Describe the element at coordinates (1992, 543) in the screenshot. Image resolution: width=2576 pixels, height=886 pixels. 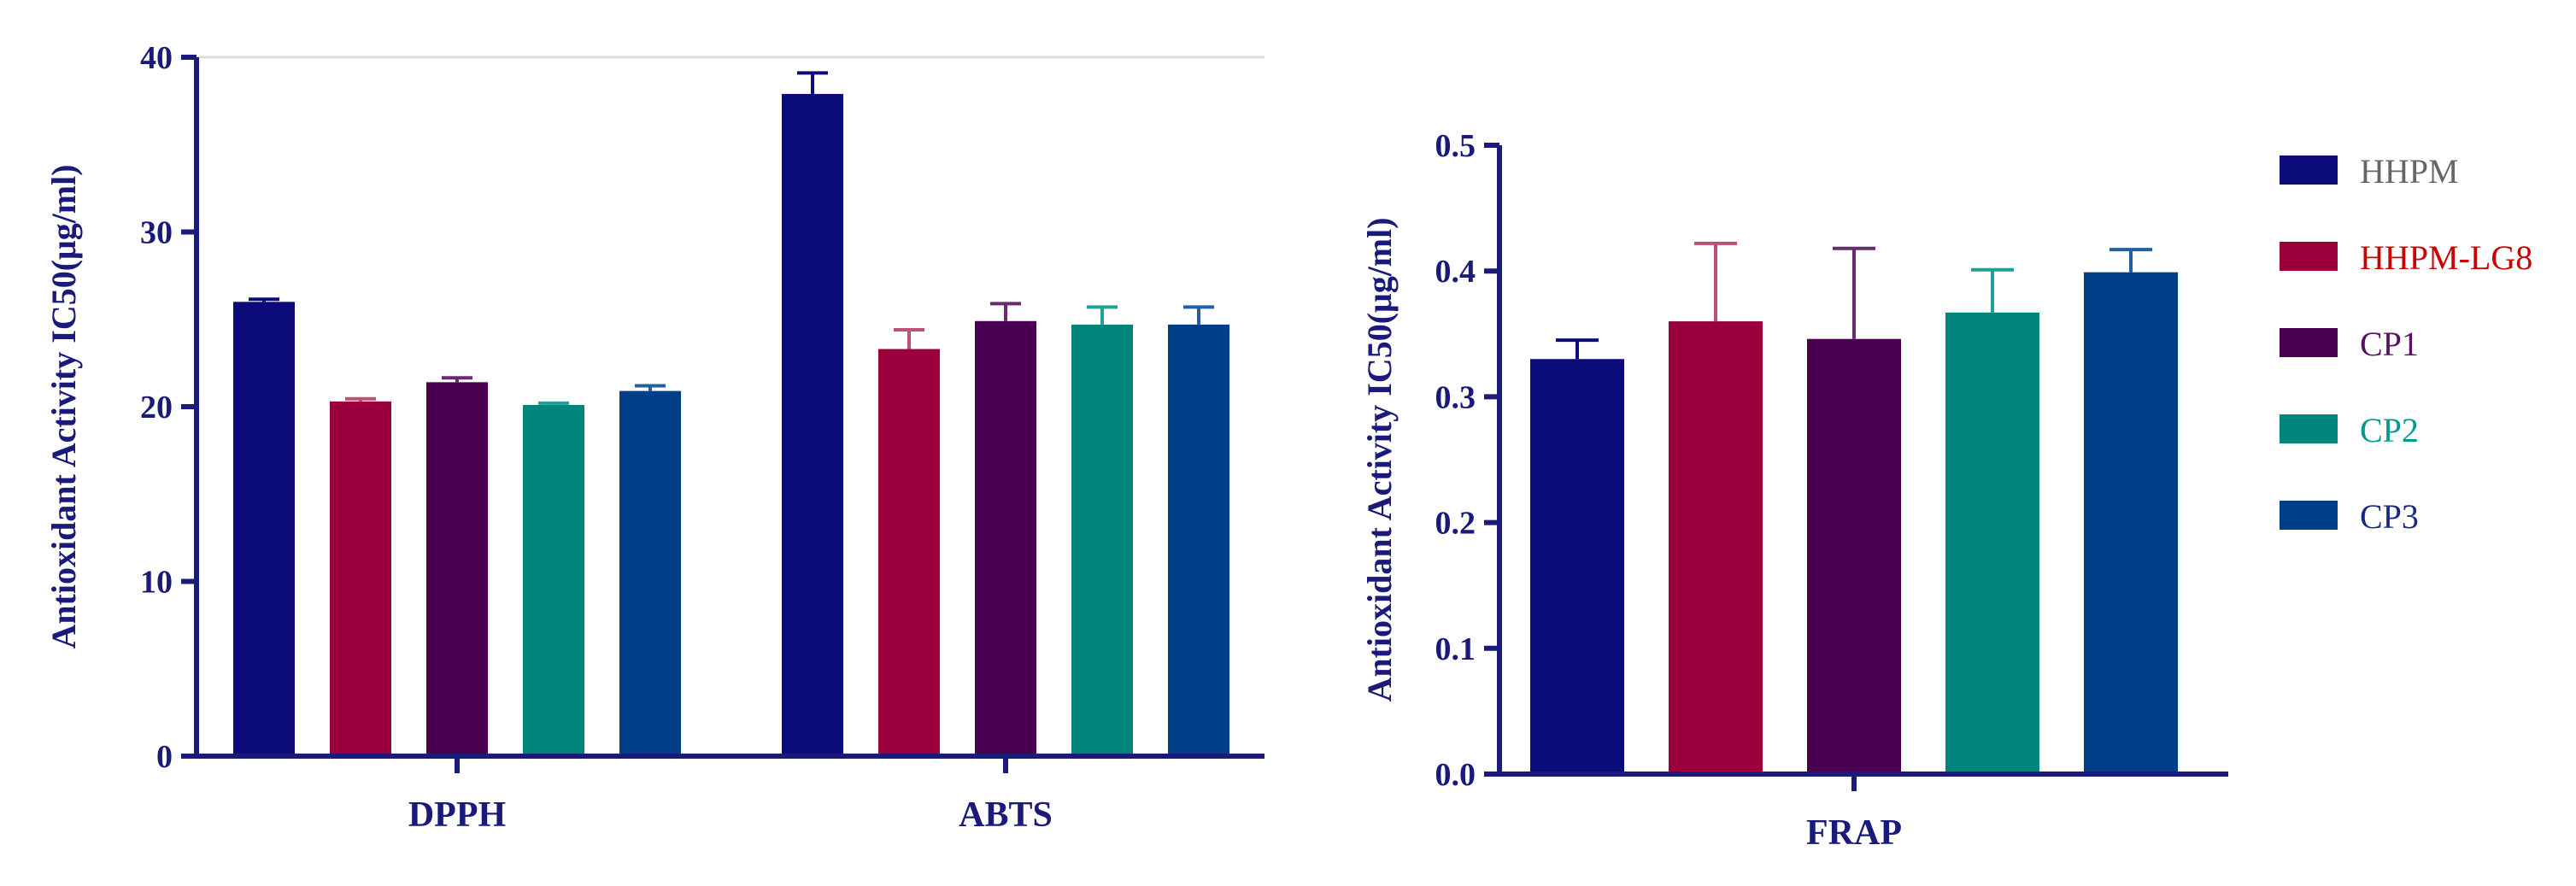
I see `bar-cp2-frap` at that location.